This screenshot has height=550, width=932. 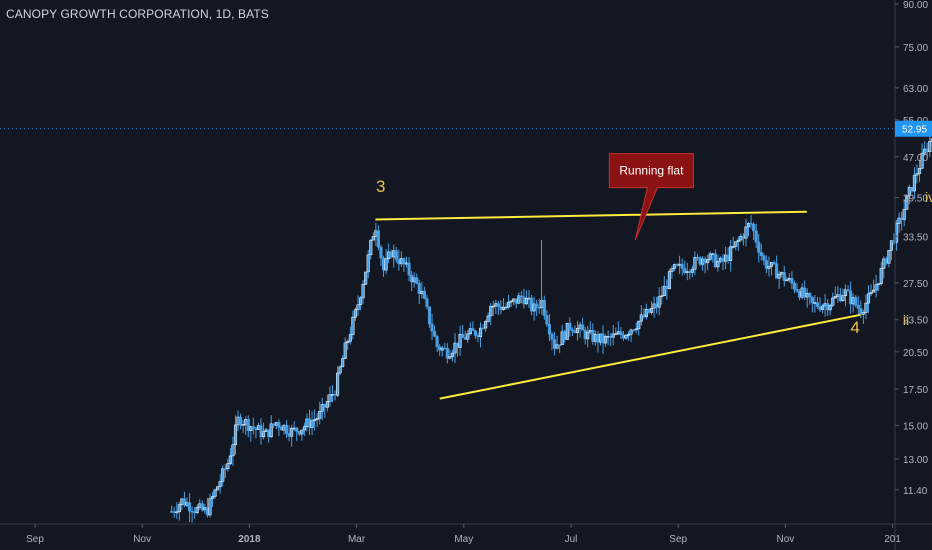 I want to click on price-tick-label: 23.50, so click(x=915, y=321).